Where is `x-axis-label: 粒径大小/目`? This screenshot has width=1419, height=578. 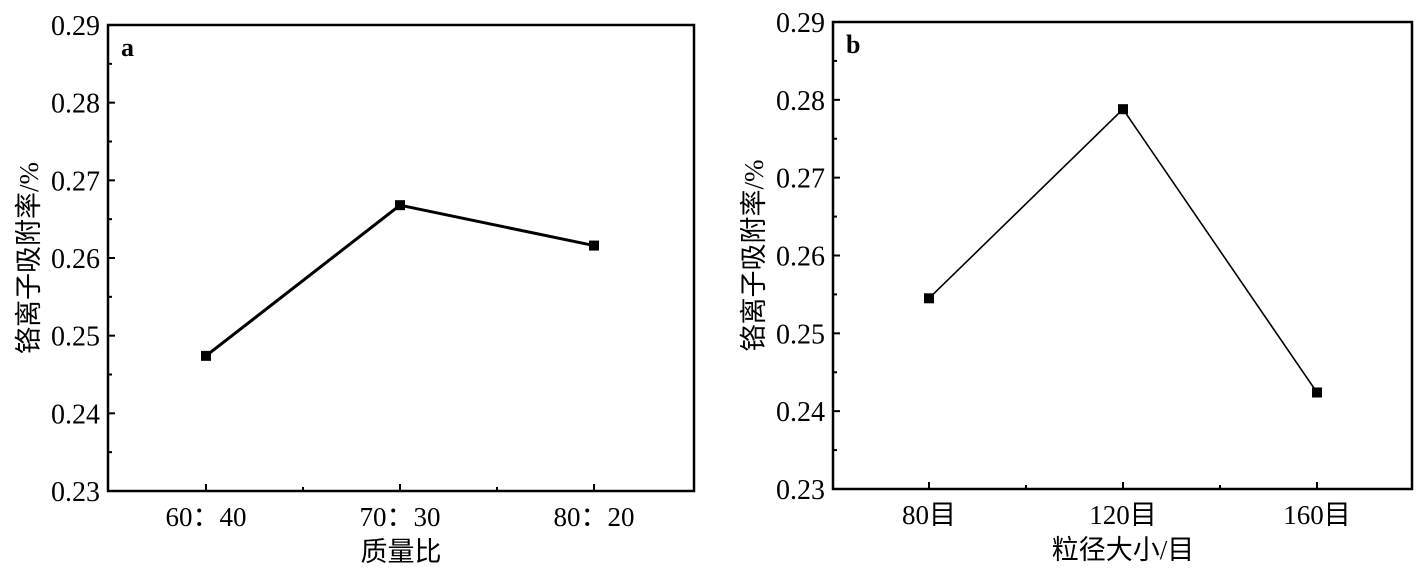
x-axis-label: 粒径大小/目 is located at coordinates (1123, 550).